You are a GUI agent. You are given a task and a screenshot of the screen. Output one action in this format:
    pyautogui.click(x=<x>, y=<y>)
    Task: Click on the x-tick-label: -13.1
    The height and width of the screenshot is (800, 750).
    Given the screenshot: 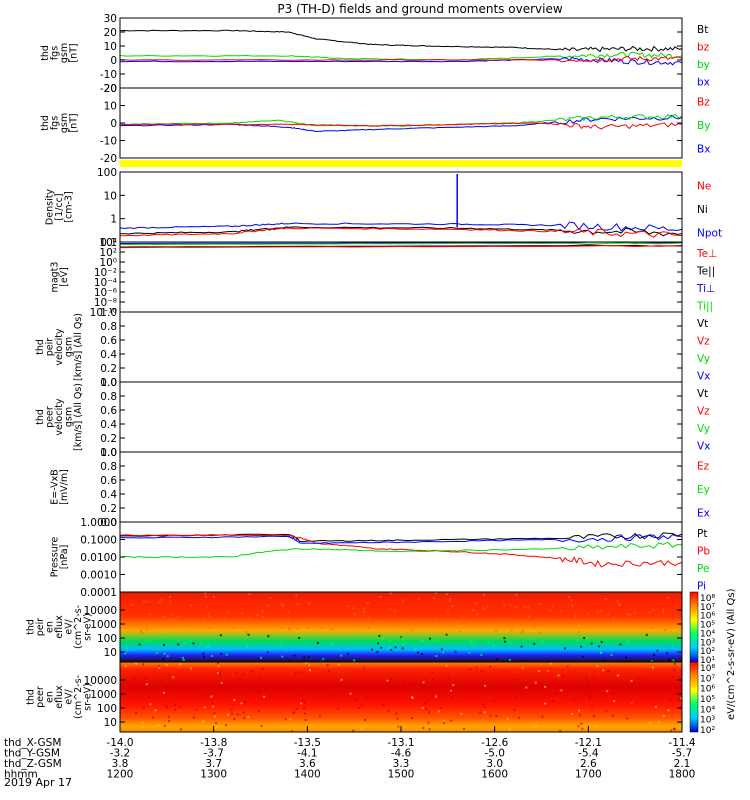 What is the action you would take?
    pyautogui.click(x=400, y=743)
    